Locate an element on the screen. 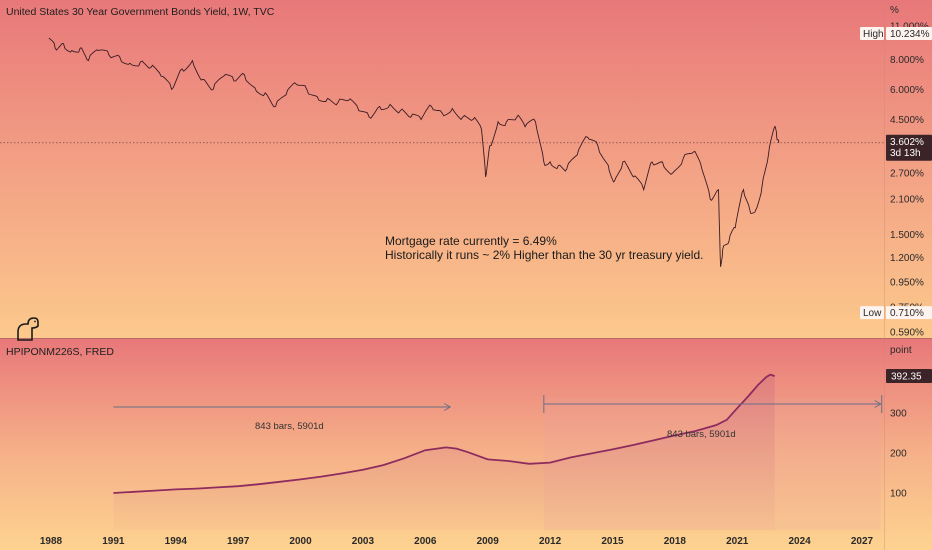 This screenshot has height=550, width=932. time-tick-label: 1994 is located at coordinates (176, 541).